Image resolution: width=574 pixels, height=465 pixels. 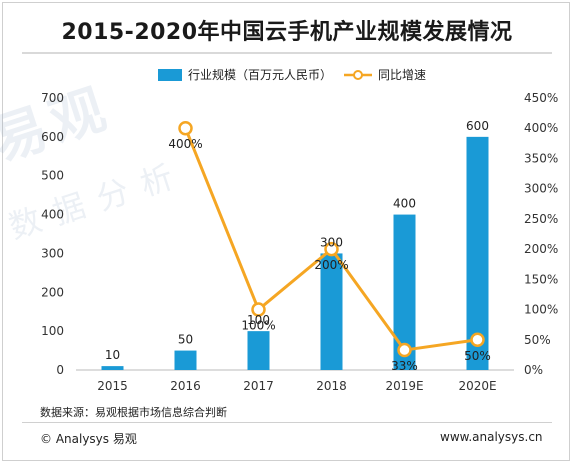 I want to click on growth-point-2017, so click(x=258, y=309).